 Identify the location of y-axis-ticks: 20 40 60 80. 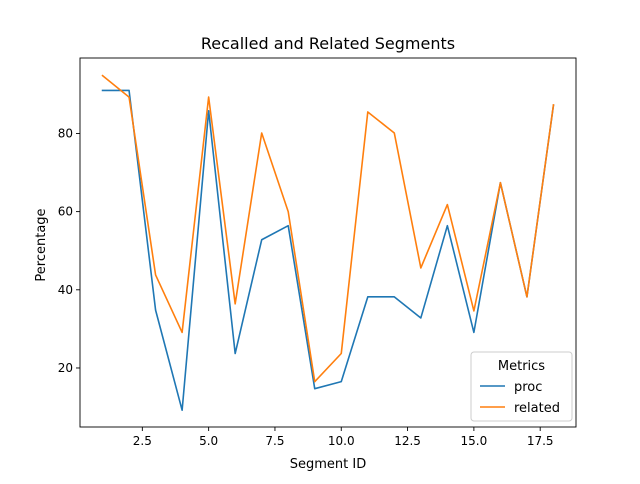
(69, 250).